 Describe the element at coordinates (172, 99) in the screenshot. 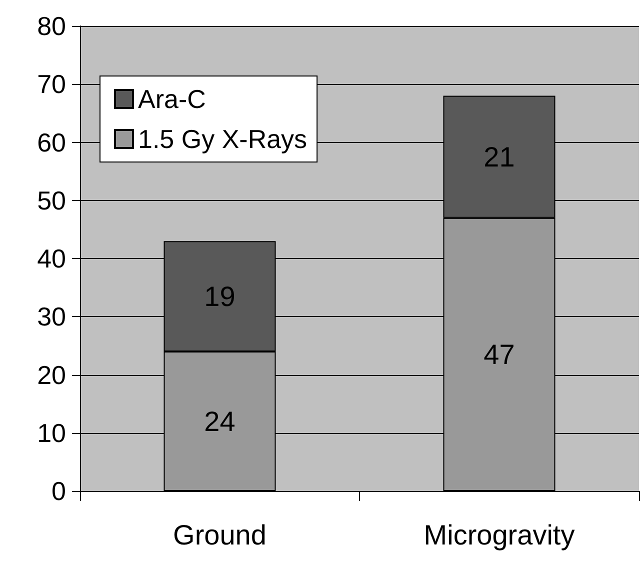

I see `legend-label: Ara-C` at that location.